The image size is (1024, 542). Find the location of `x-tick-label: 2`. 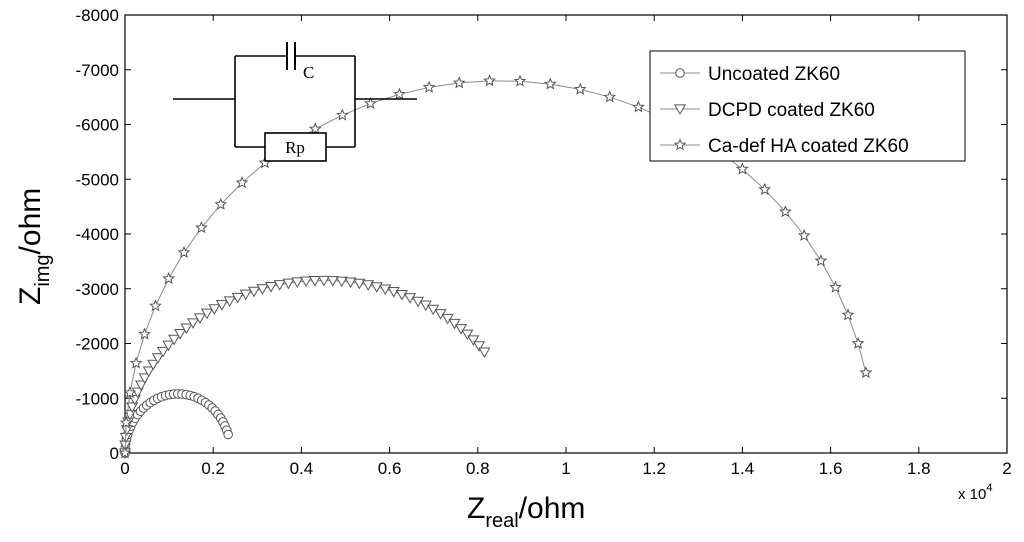

x-tick-label: 2 is located at coordinates (1006, 468).